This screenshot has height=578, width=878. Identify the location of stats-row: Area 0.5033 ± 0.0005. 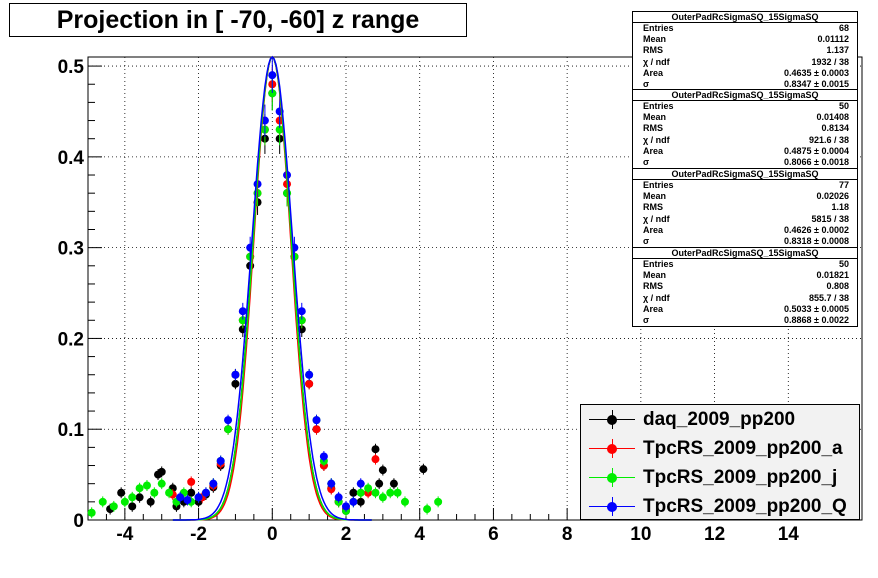
(745, 309).